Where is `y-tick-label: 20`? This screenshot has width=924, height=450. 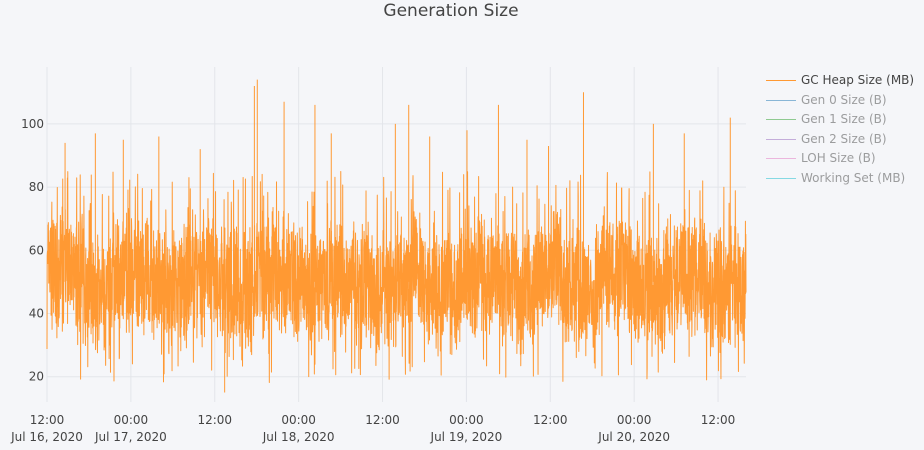
y-tick-label: 20 is located at coordinates (36, 377).